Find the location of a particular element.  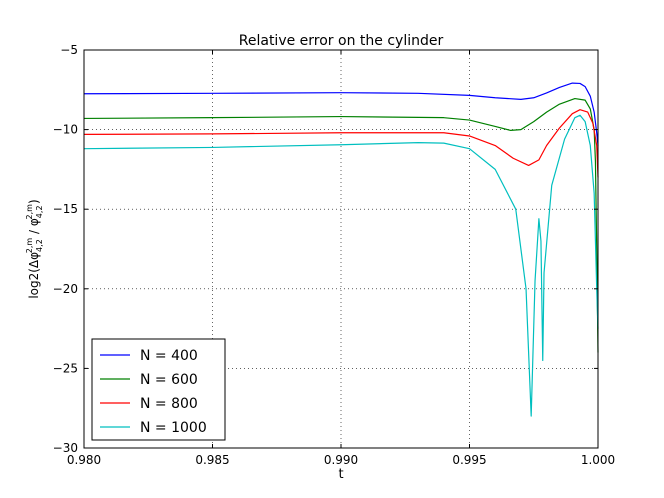

chart-title: Relative error on the cylinder is located at coordinates (341, 41).